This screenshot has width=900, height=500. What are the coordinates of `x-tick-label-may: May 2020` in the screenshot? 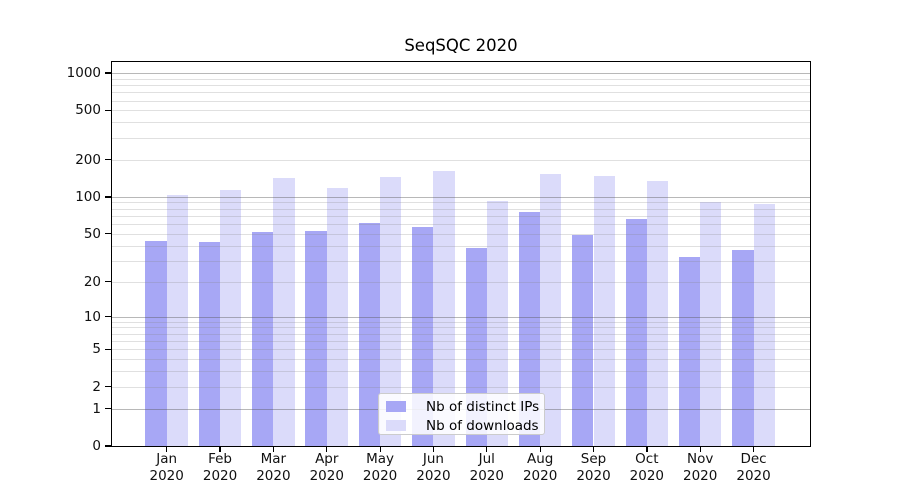 It's located at (380, 467).